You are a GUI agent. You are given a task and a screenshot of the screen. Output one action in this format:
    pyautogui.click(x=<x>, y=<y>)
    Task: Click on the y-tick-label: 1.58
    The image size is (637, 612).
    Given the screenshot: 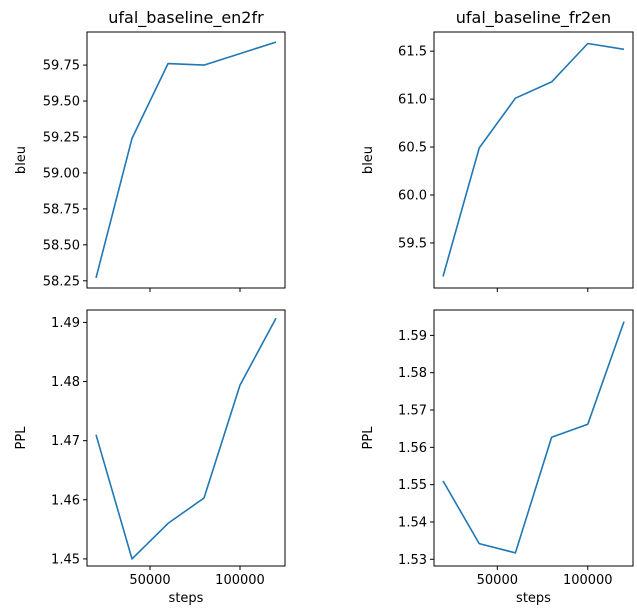 What is the action you would take?
    pyautogui.click(x=412, y=373)
    